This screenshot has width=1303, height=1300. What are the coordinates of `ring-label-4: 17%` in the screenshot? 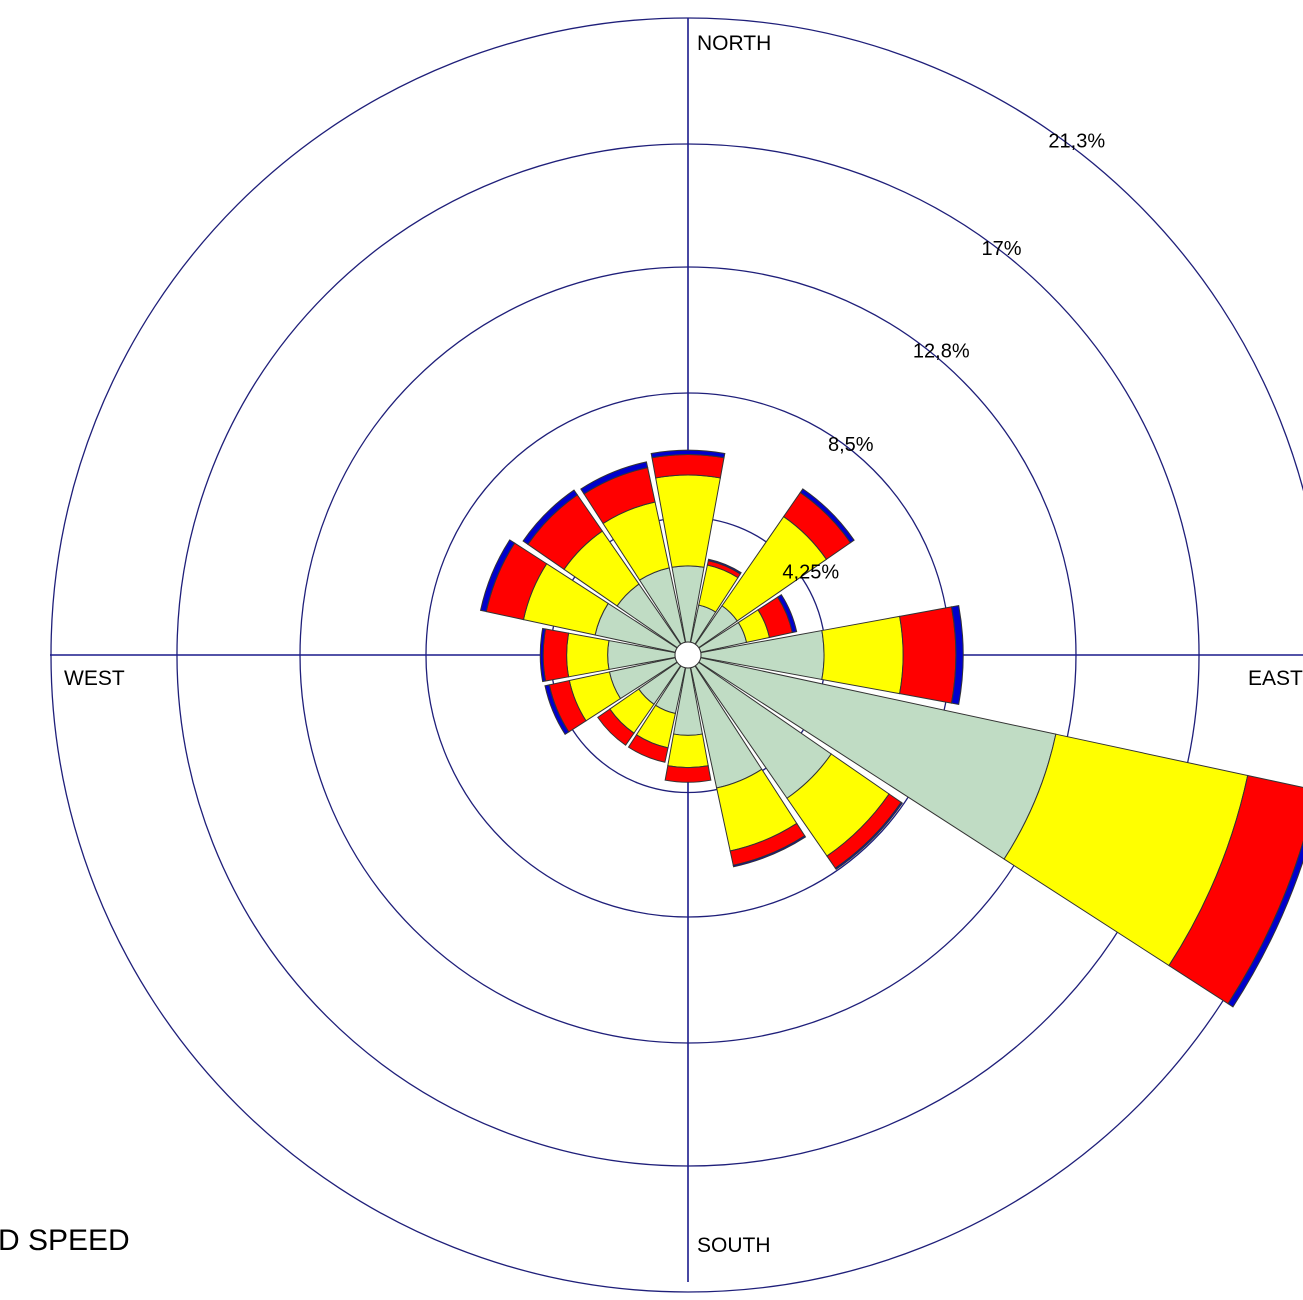 It's located at (1002, 249).